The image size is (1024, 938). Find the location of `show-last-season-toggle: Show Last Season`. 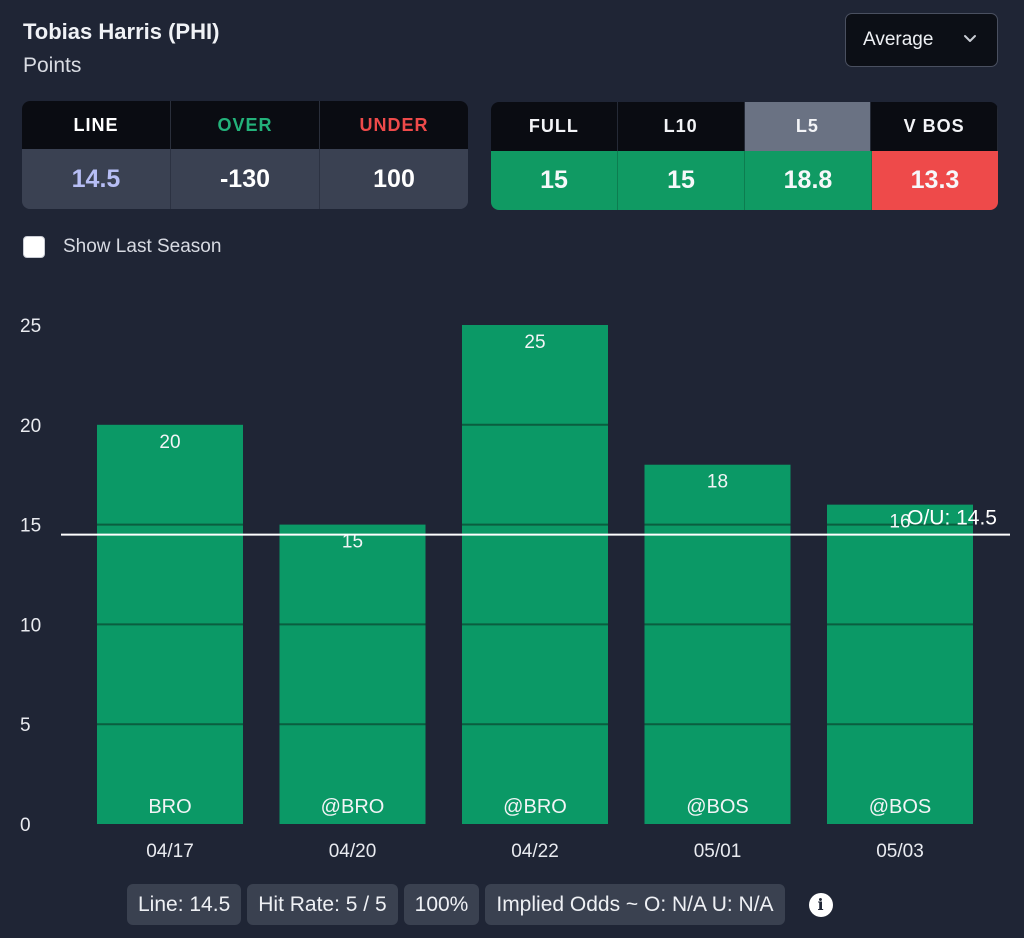

show-last-season-toggle: Show Last Season is located at coordinates (122, 247).